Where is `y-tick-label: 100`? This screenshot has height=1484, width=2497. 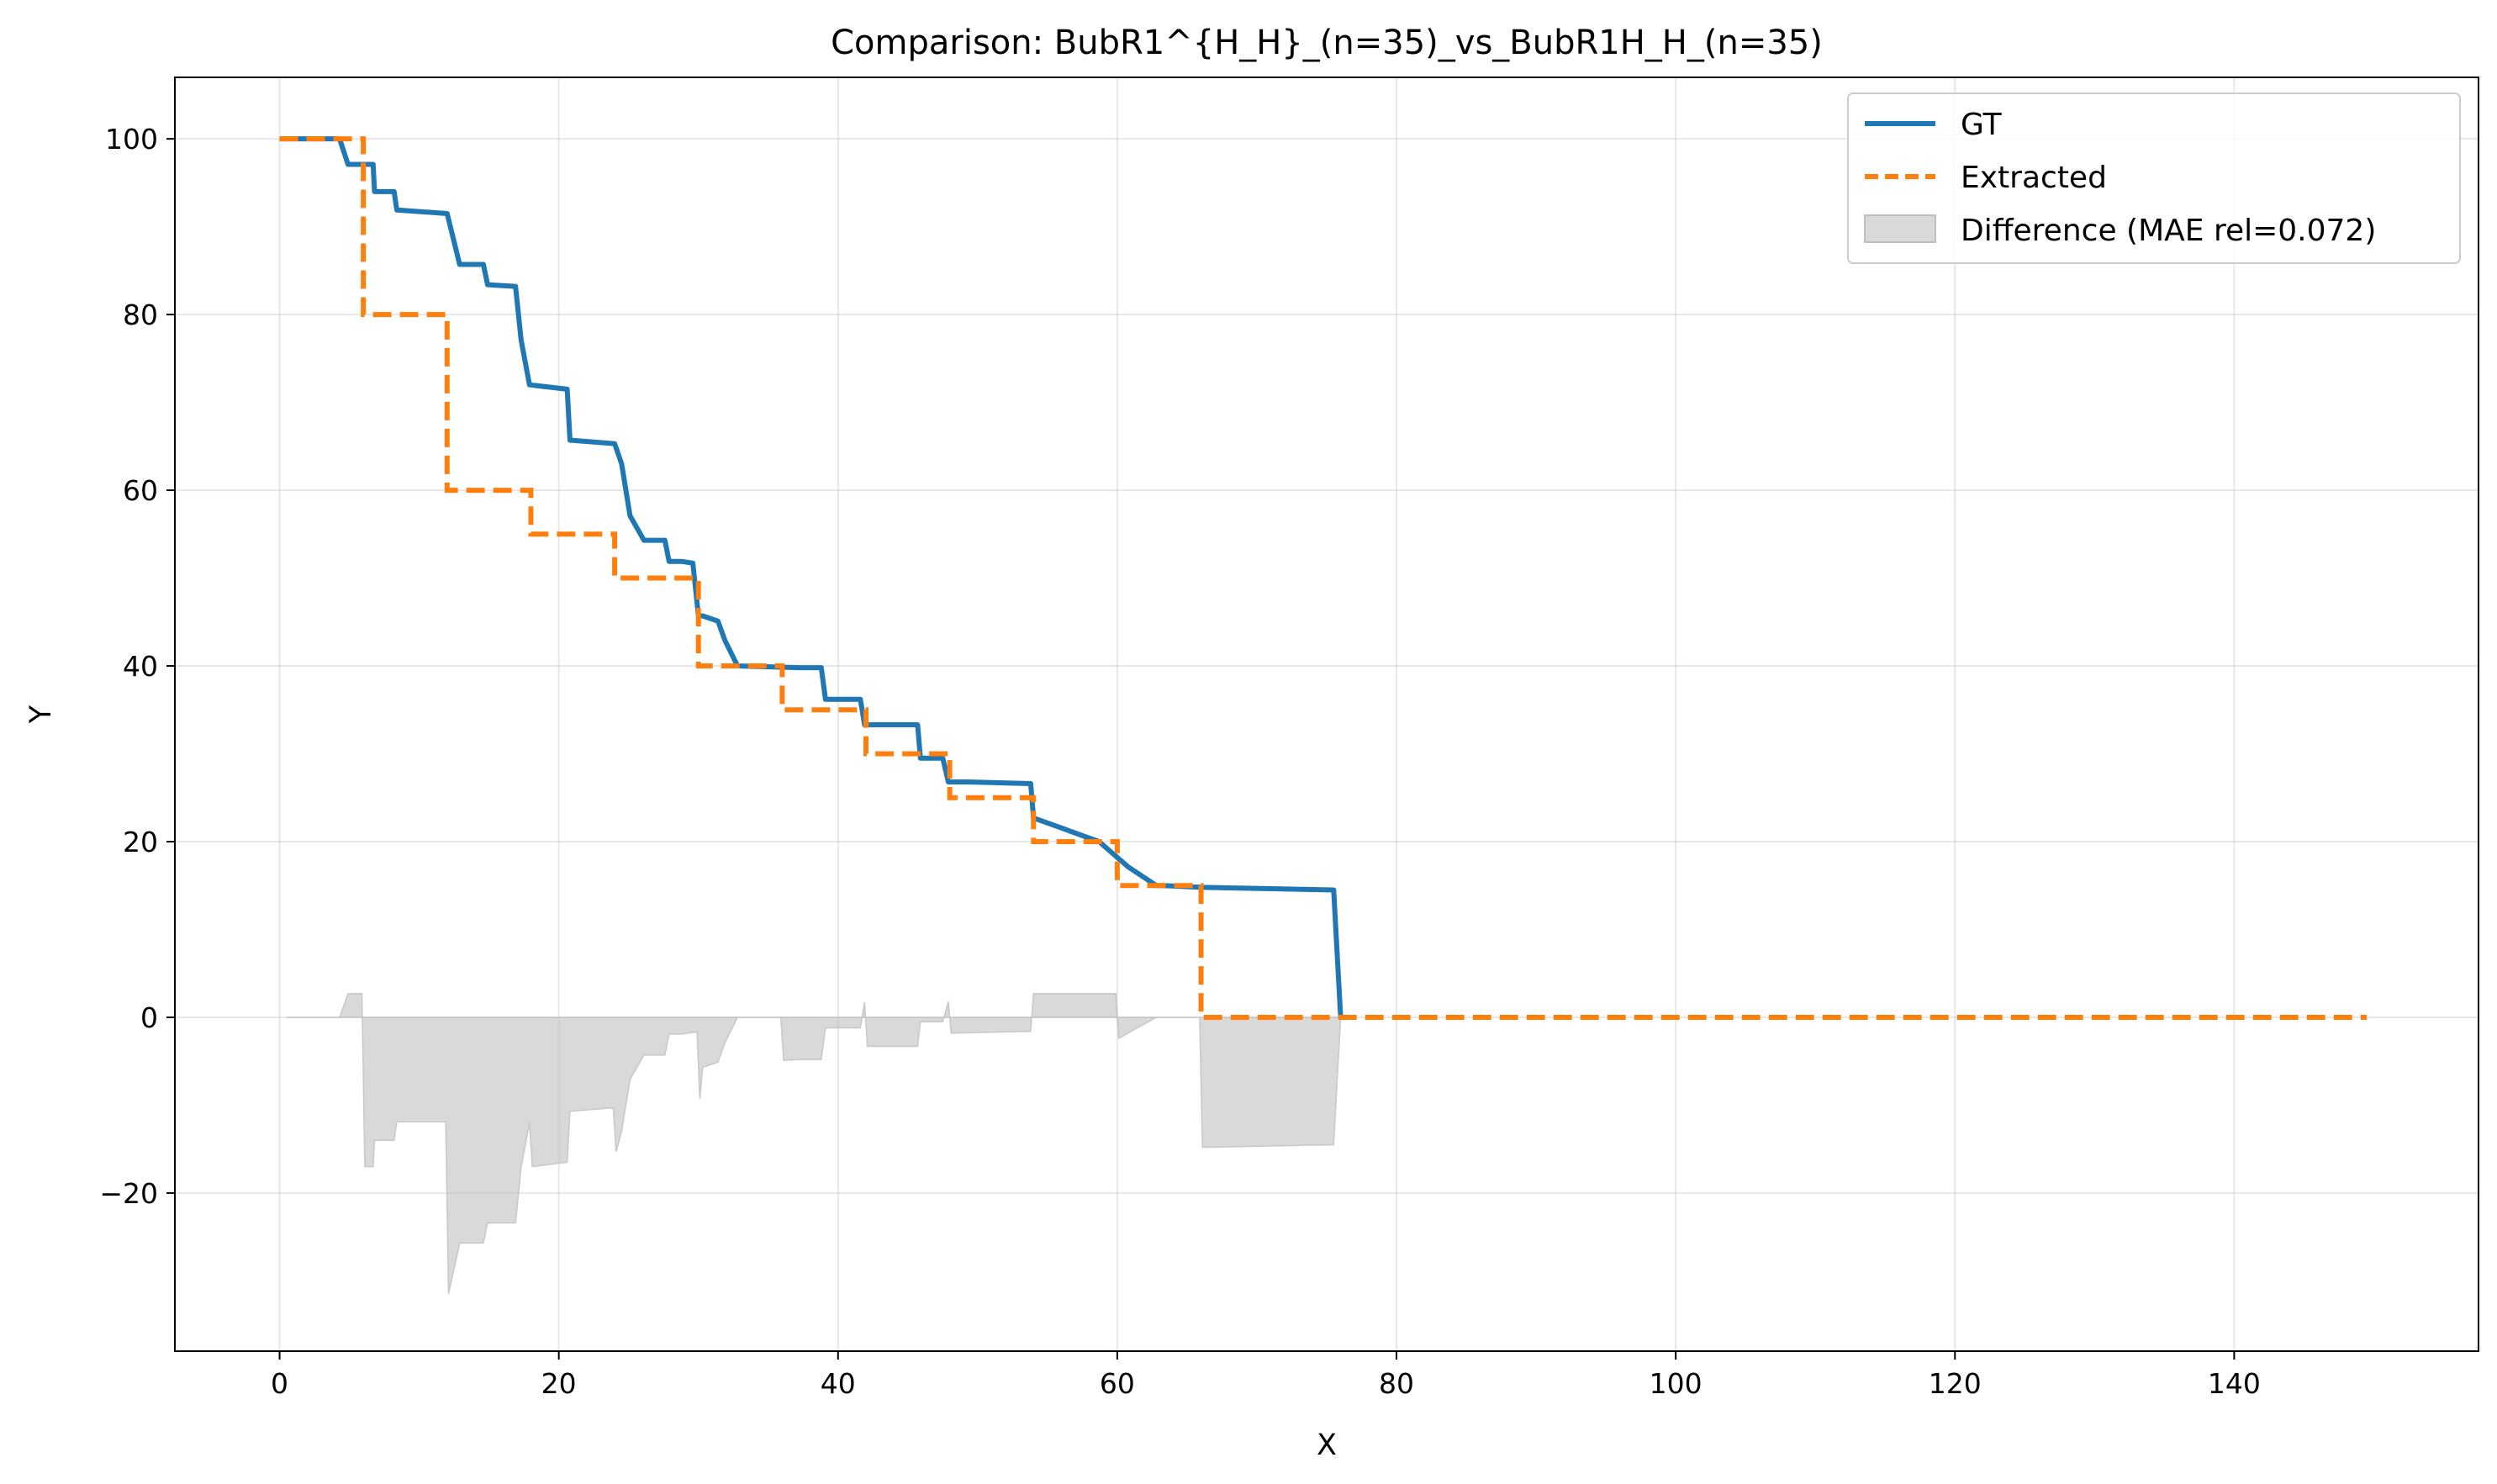 y-tick-label: 100 is located at coordinates (131, 139).